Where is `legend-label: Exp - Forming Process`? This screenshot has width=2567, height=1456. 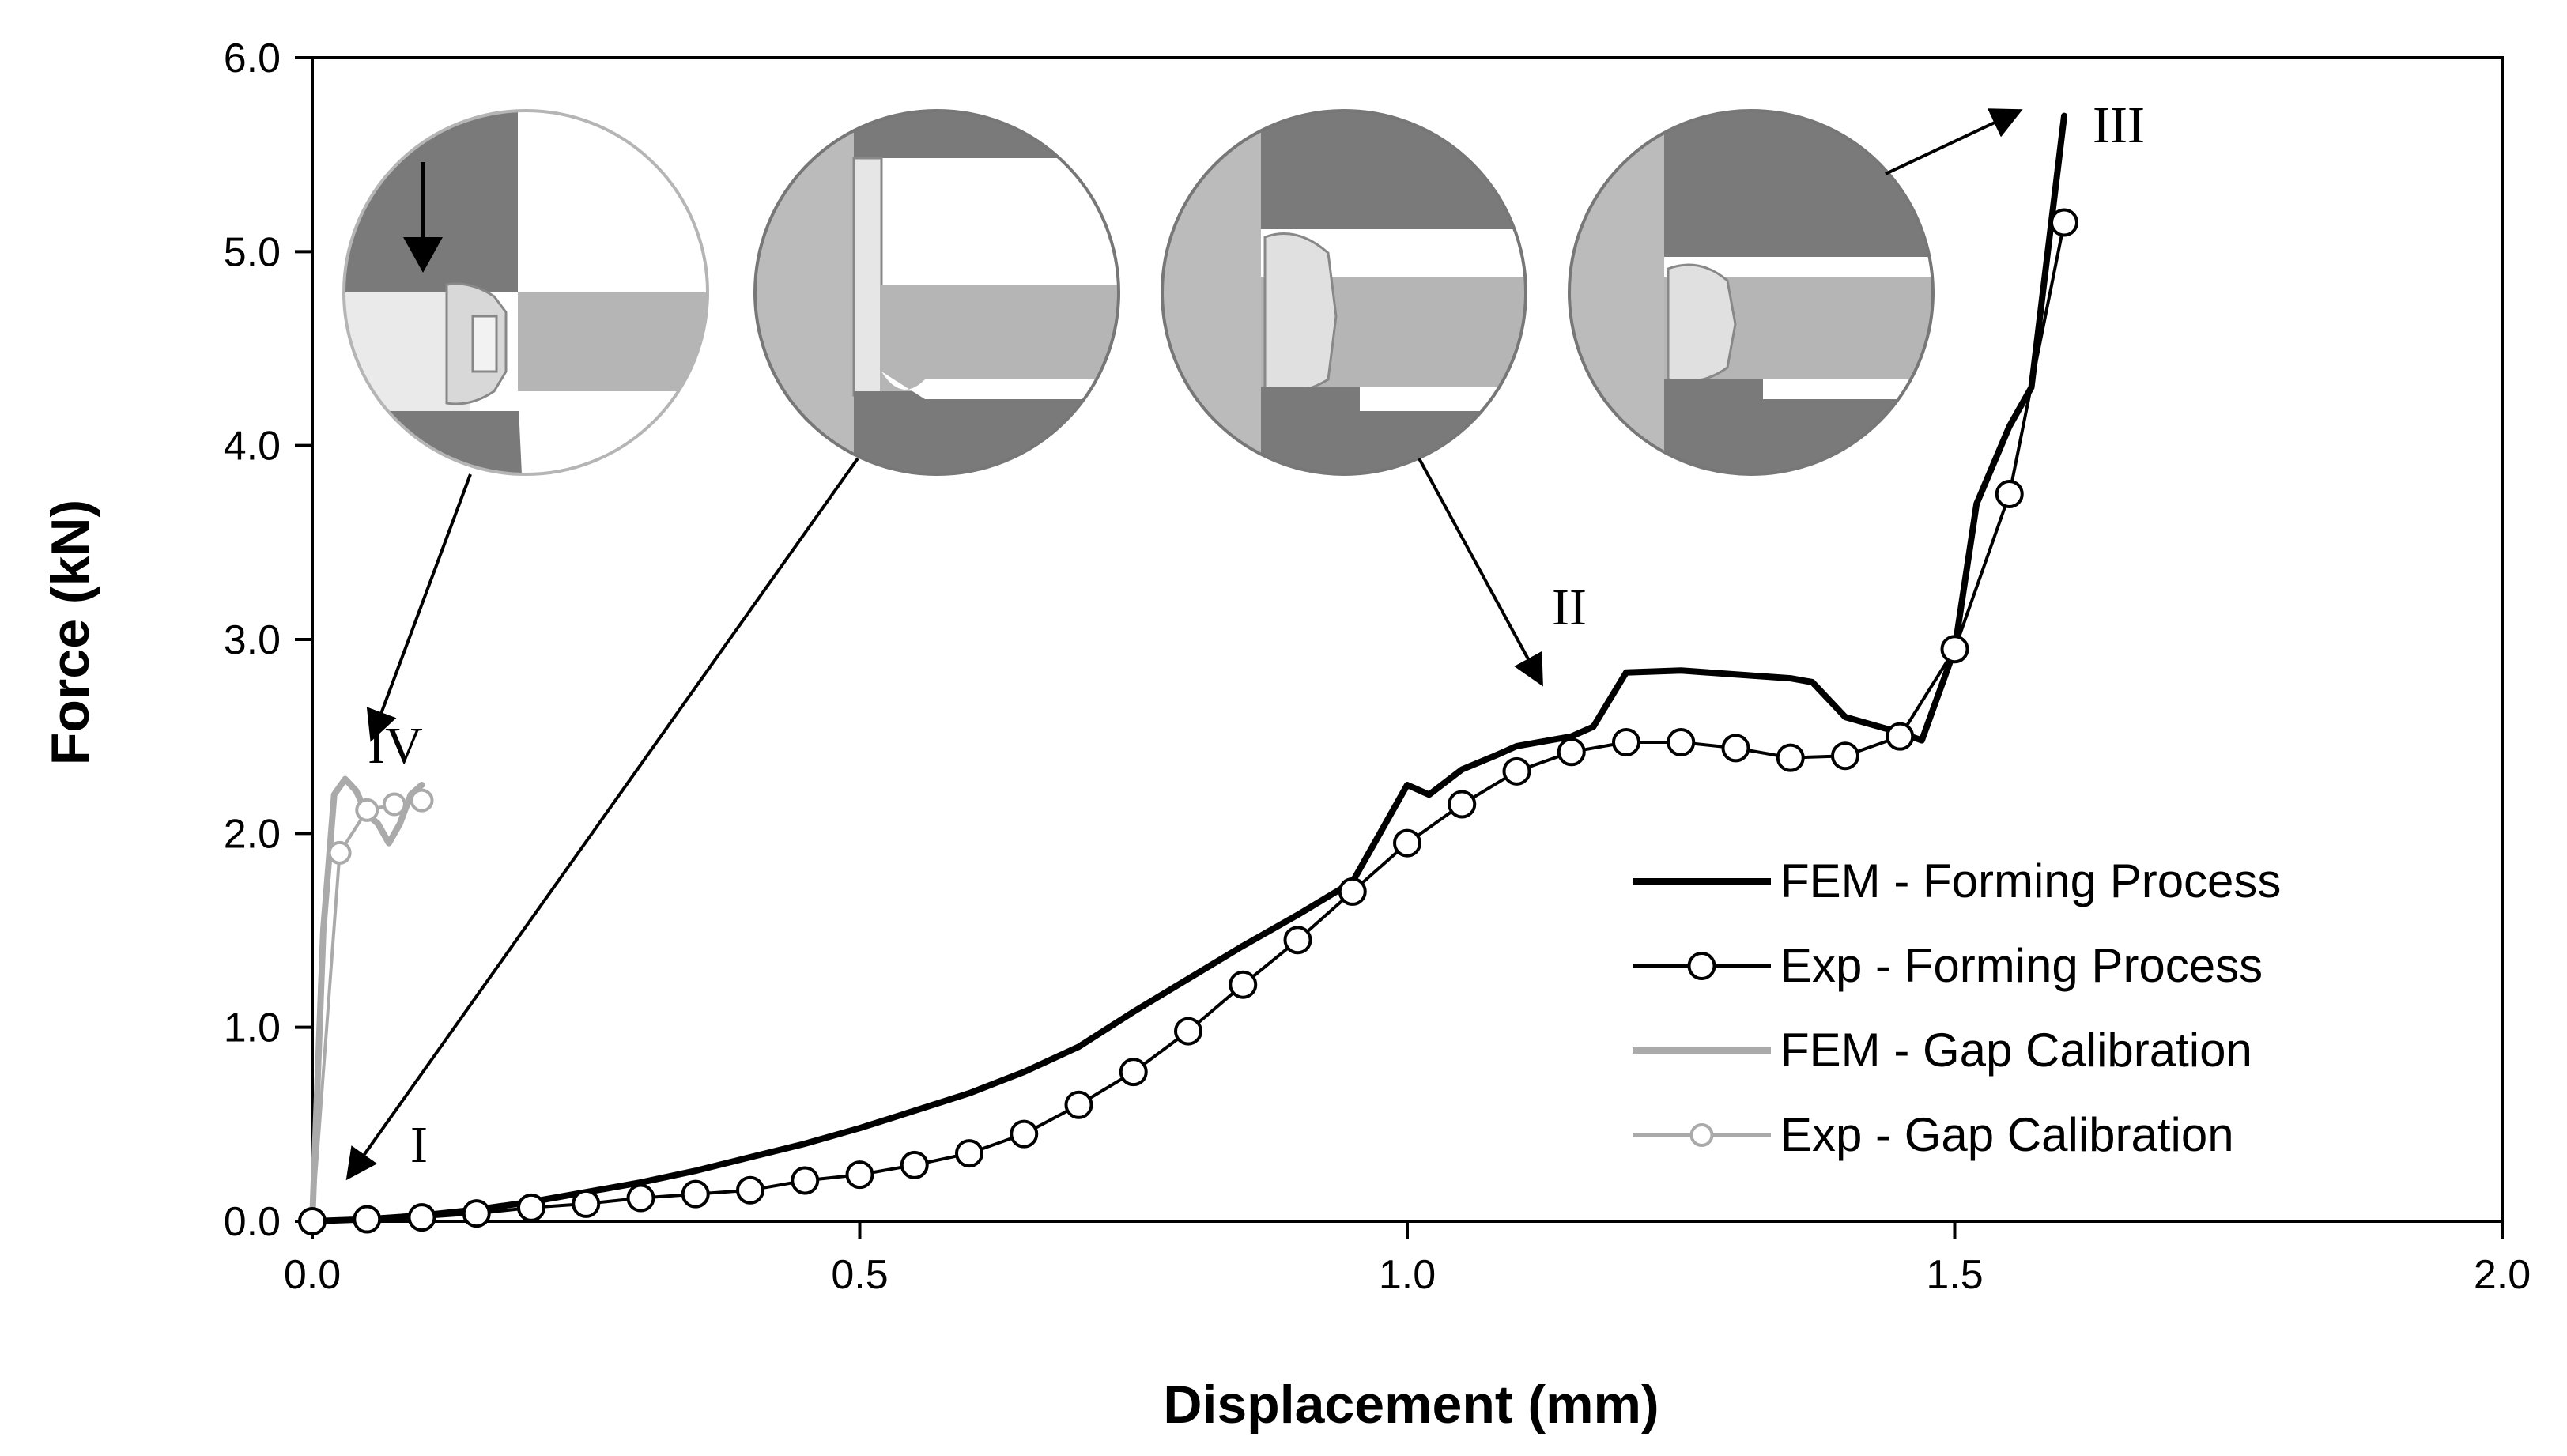 legend-label: Exp - Forming Process is located at coordinates (2021, 965).